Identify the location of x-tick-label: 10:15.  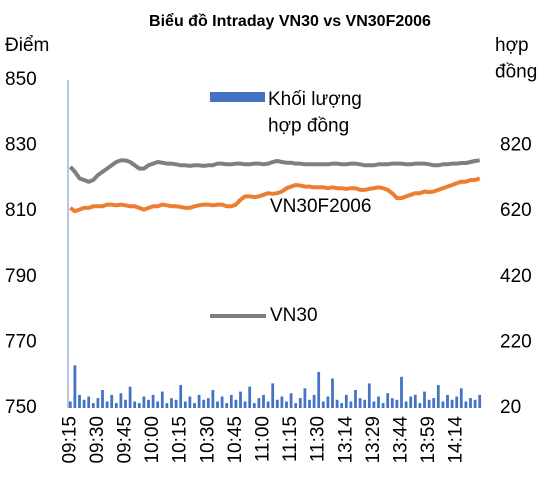
(180, 440).